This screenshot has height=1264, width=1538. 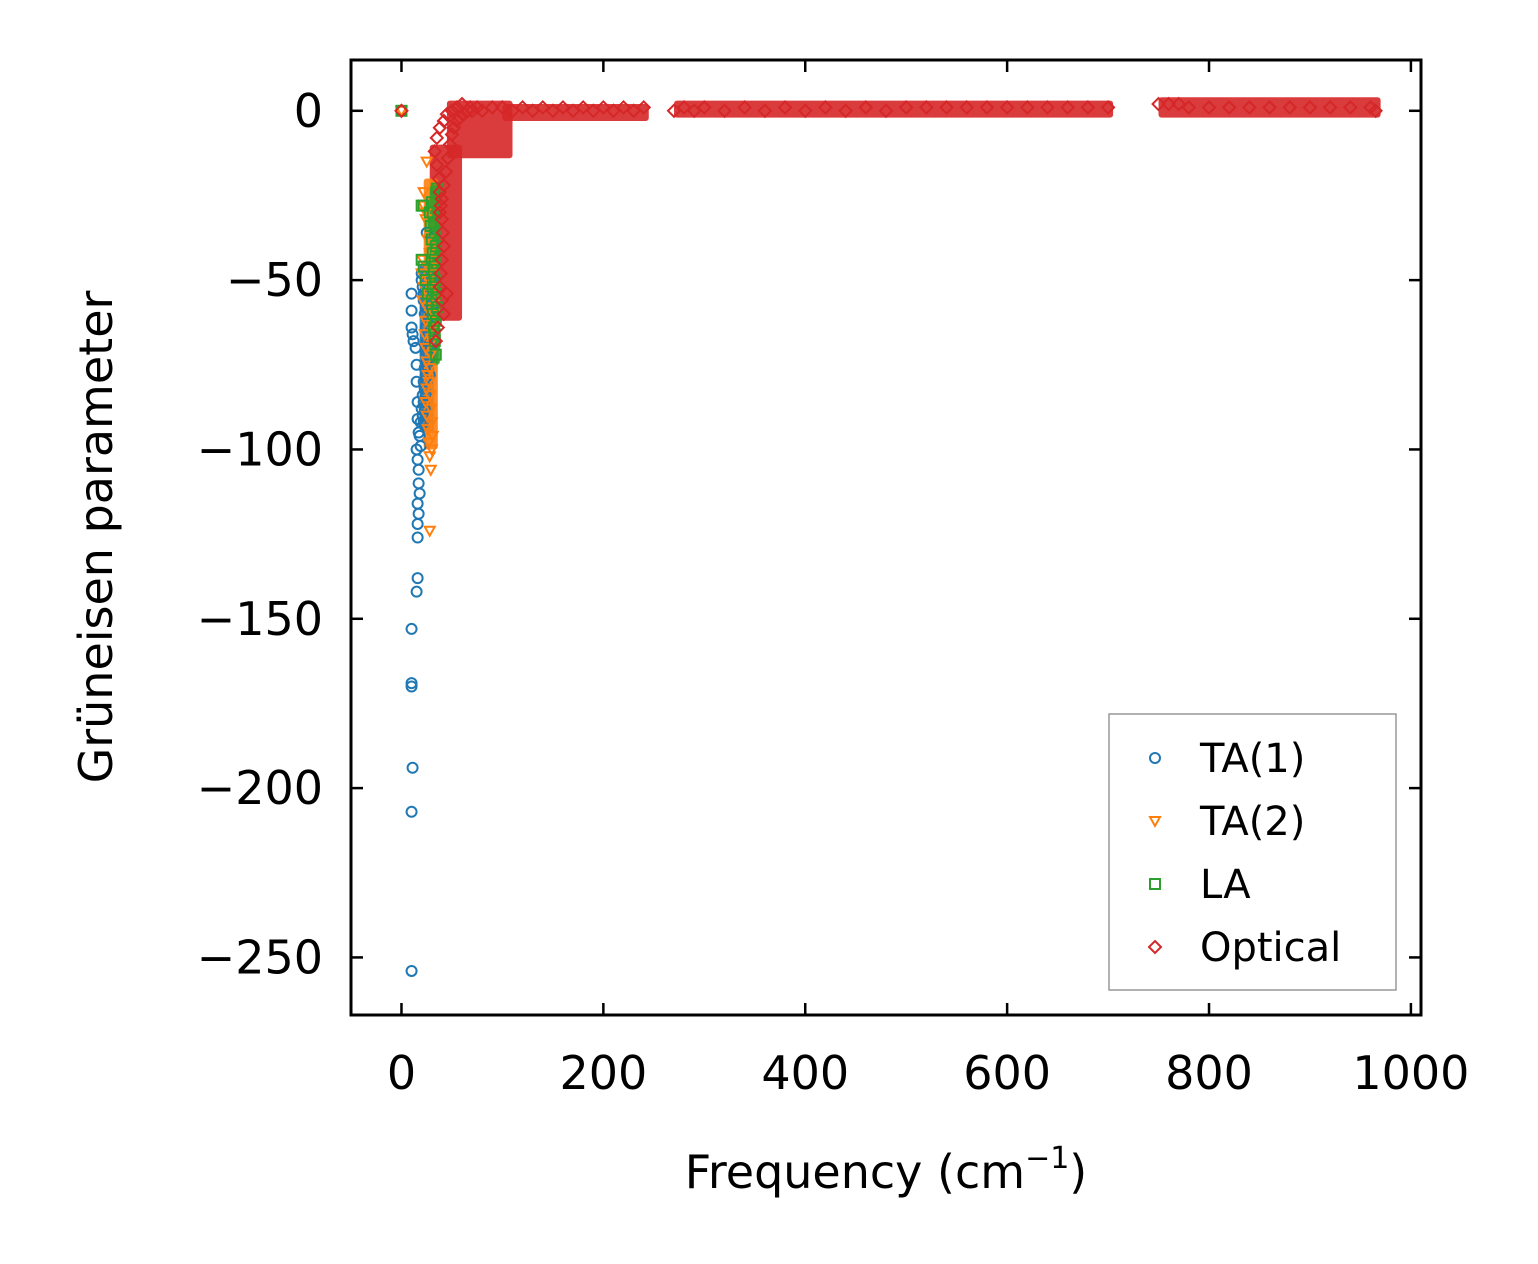 I want to click on legend-label-optical: Optical, so click(x=1270, y=948).